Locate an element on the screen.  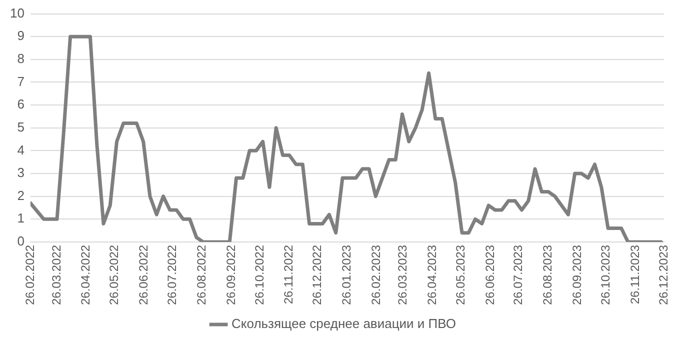
x-tick-label: 26.11.2022 is located at coordinates (289, 274).